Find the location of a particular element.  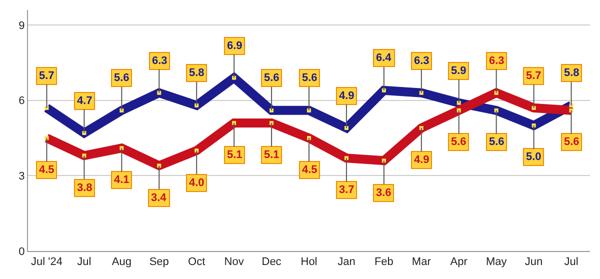

x-tick-label: Jan is located at coordinates (347, 262).